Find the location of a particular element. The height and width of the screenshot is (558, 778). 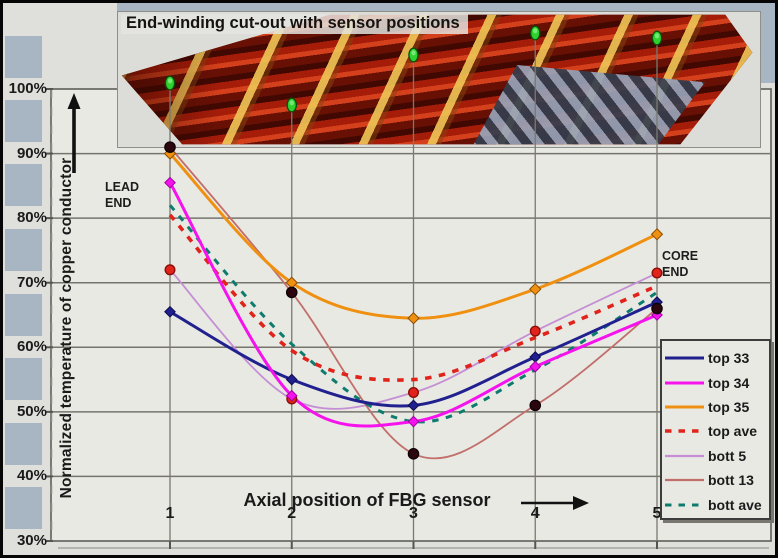

x-tick-label: 1 is located at coordinates (170, 513).